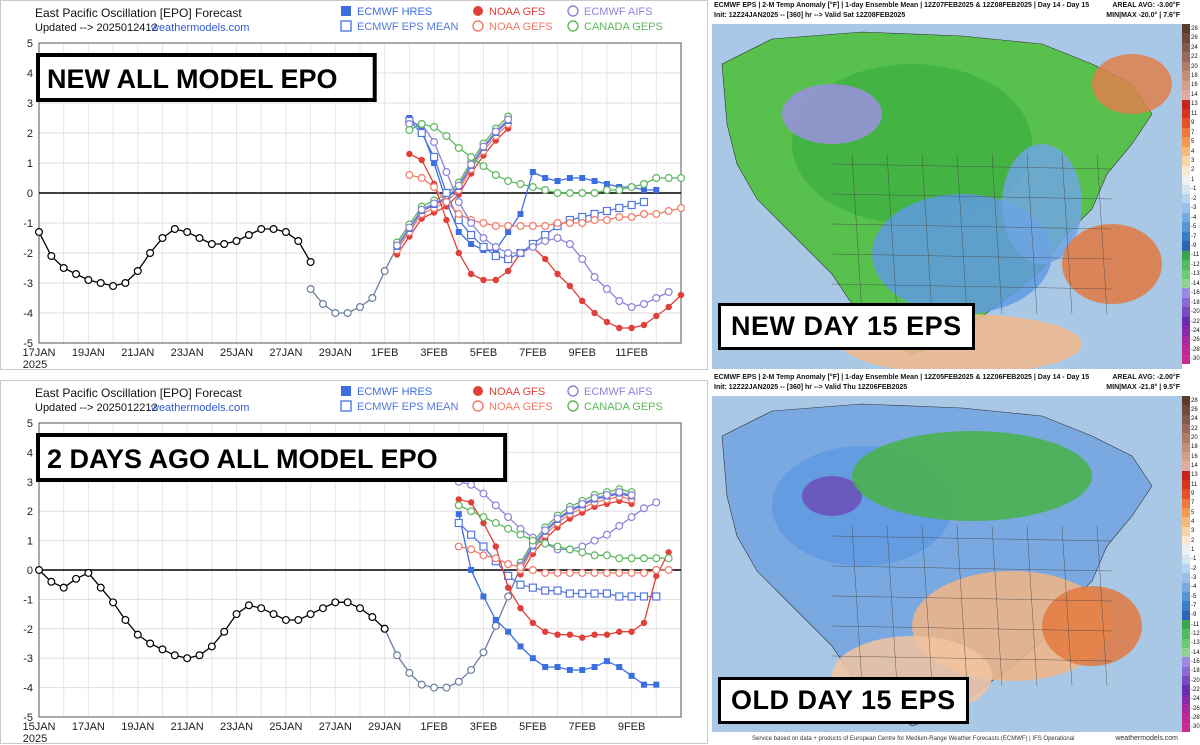 Image resolution: width=1200 pixels, height=745 pixels. Describe the element at coordinates (484, 727) in the screenshot. I see `x-tick-label: 3FEB` at that location.